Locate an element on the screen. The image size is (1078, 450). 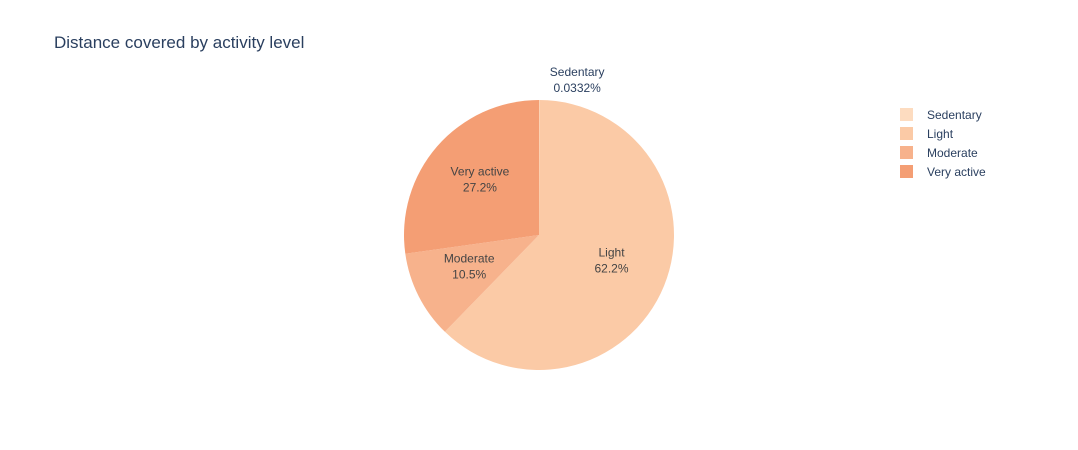
pie-slice-moderate is located at coordinates (472, 283).